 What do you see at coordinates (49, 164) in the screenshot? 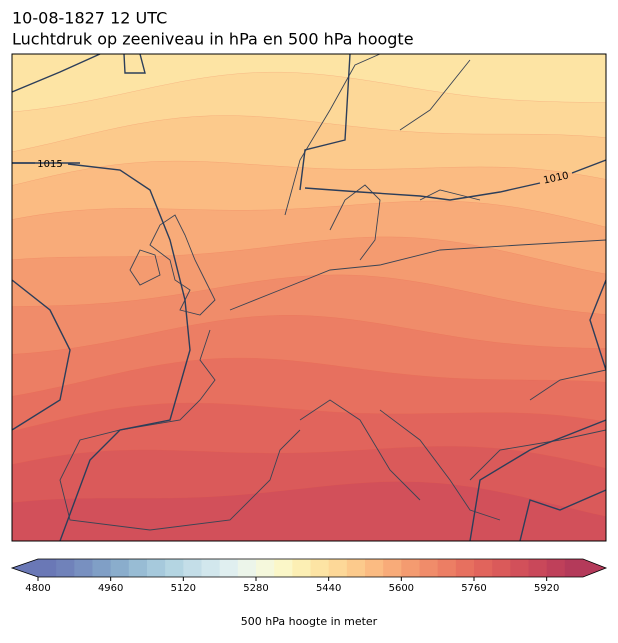
I see `isobar-label: 1015` at bounding box center [49, 164].